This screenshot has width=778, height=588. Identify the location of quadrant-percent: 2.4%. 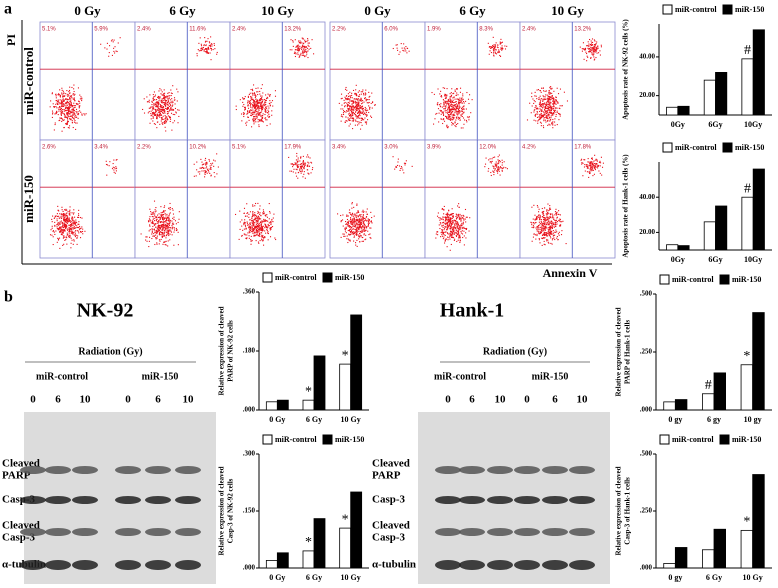
(529, 30).